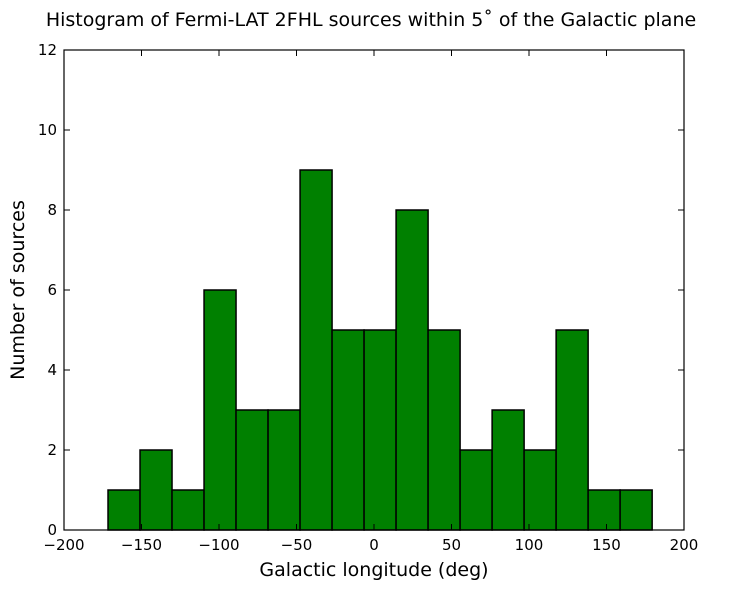 Image resolution: width=742 pixels, height=590 pixels. What do you see at coordinates (52, 450) in the screenshot?
I see `y-tick-label: 2` at bounding box center [52, 450].